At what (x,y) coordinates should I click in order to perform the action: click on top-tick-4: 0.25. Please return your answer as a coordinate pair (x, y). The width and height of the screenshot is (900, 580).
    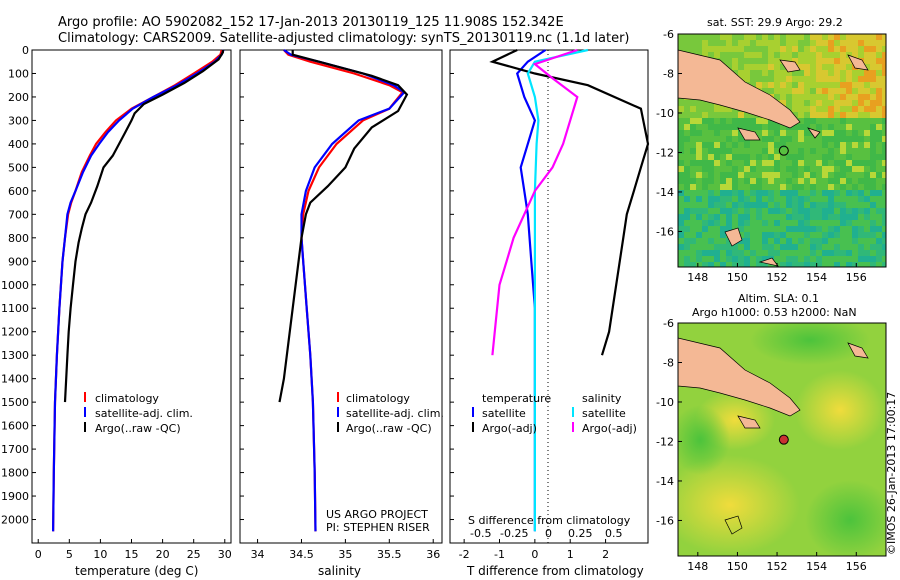
    Looking at the image, I should click on (580, 533).